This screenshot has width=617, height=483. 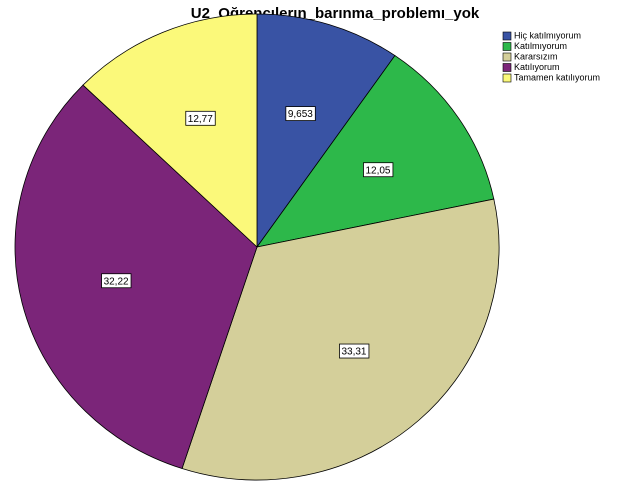 I want to click on value-label-group: 9,653, so click(x=300, y=113).